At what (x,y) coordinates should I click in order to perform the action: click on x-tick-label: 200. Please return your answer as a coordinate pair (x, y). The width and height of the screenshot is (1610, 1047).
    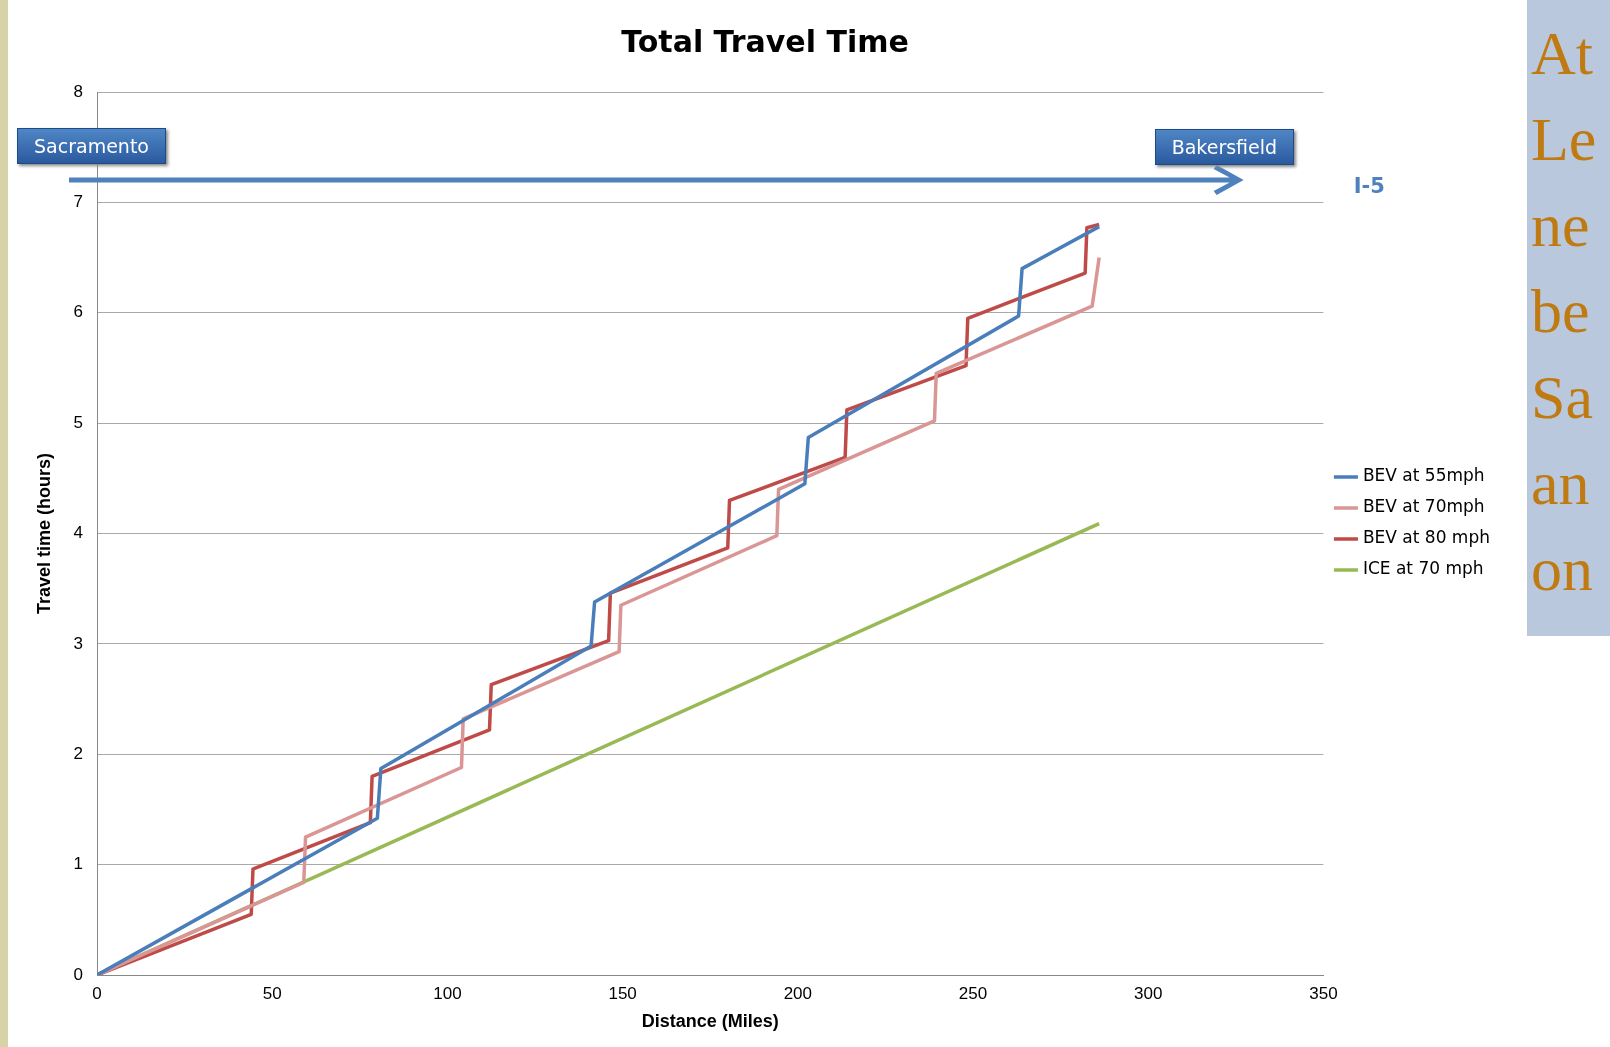
    Looking at the image, I should click on (798, 993).